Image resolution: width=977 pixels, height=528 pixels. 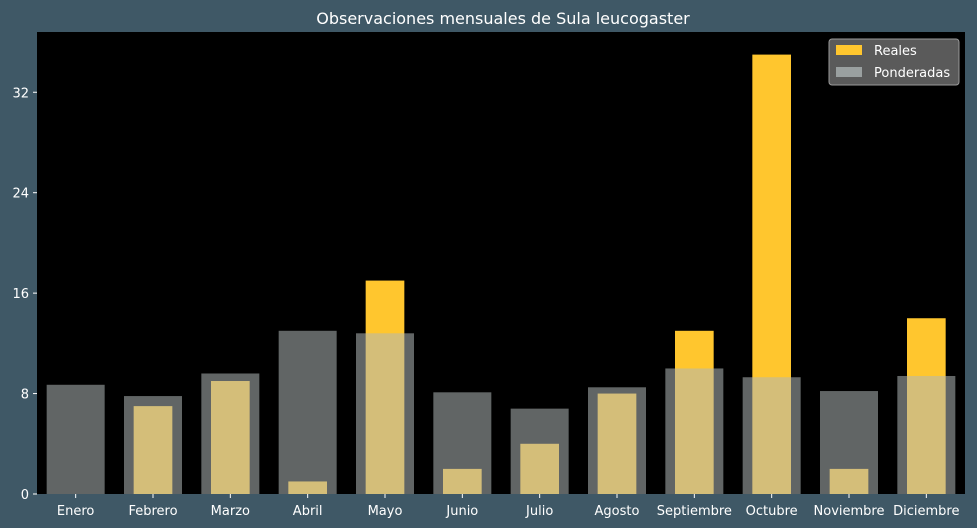 I want to click on legend-label-ponderadas: Ponderadas, so click(x=912, y=73).